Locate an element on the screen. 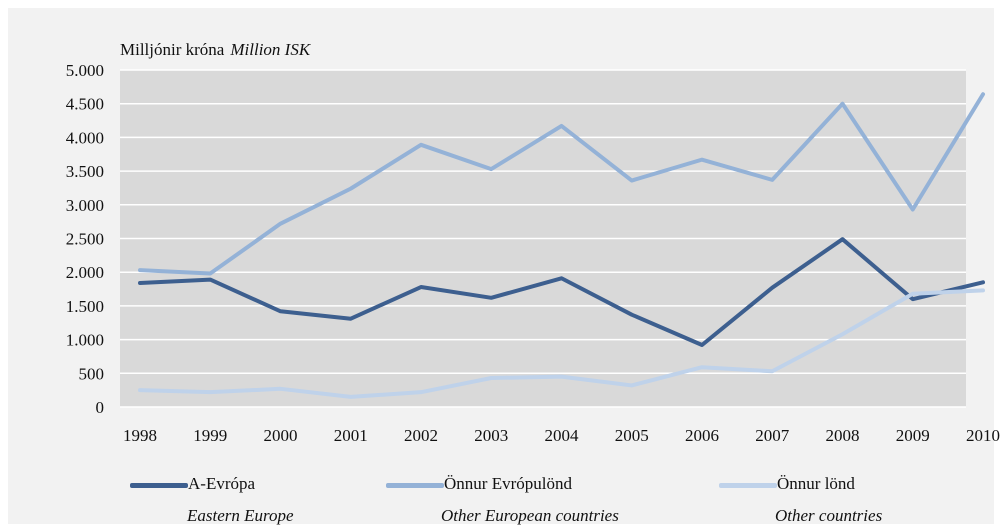 The width and height of the screenshot is (1002, 532). x-tick-label: 2009 is located at coordinates (913, 435).